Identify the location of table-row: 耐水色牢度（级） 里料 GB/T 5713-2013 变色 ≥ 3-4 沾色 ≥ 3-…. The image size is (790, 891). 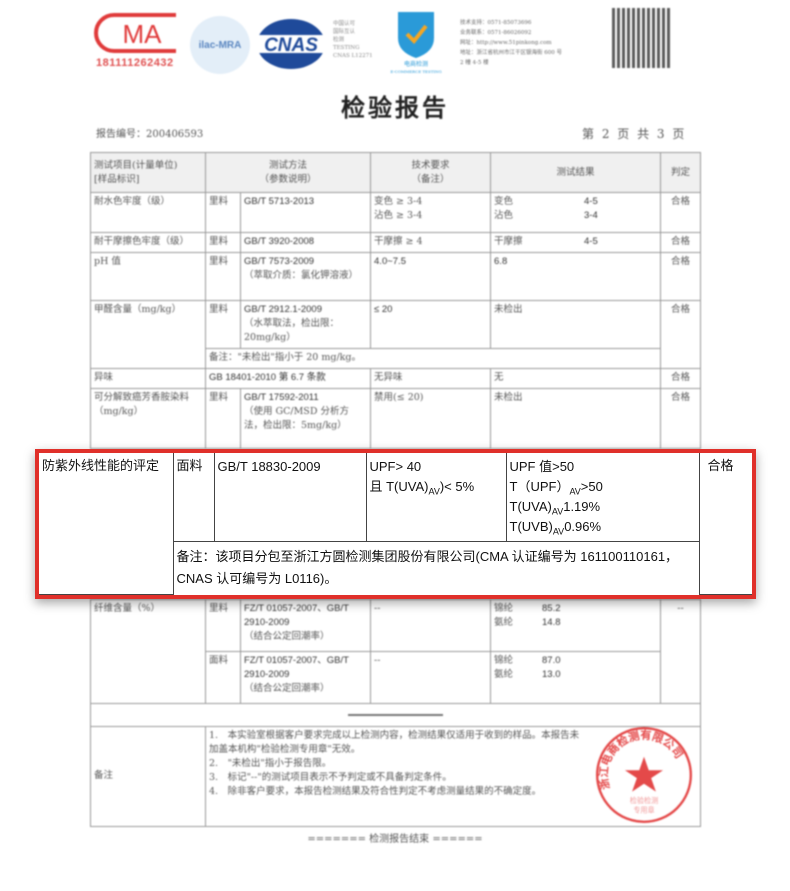
(396, 212).